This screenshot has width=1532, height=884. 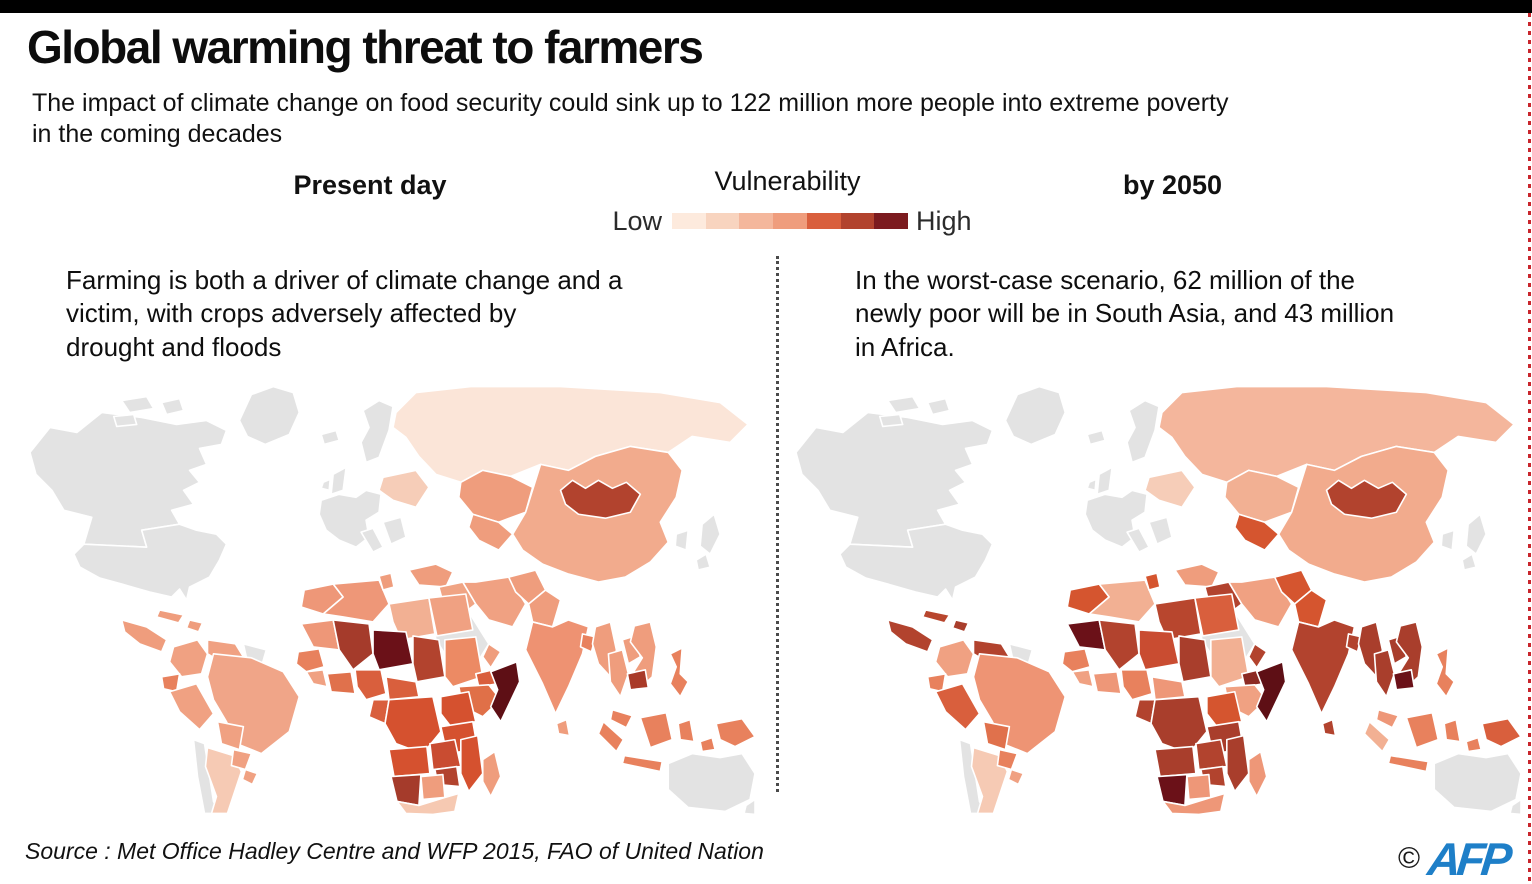 I want to click on region-moluccas, so click(x=707, y=744).